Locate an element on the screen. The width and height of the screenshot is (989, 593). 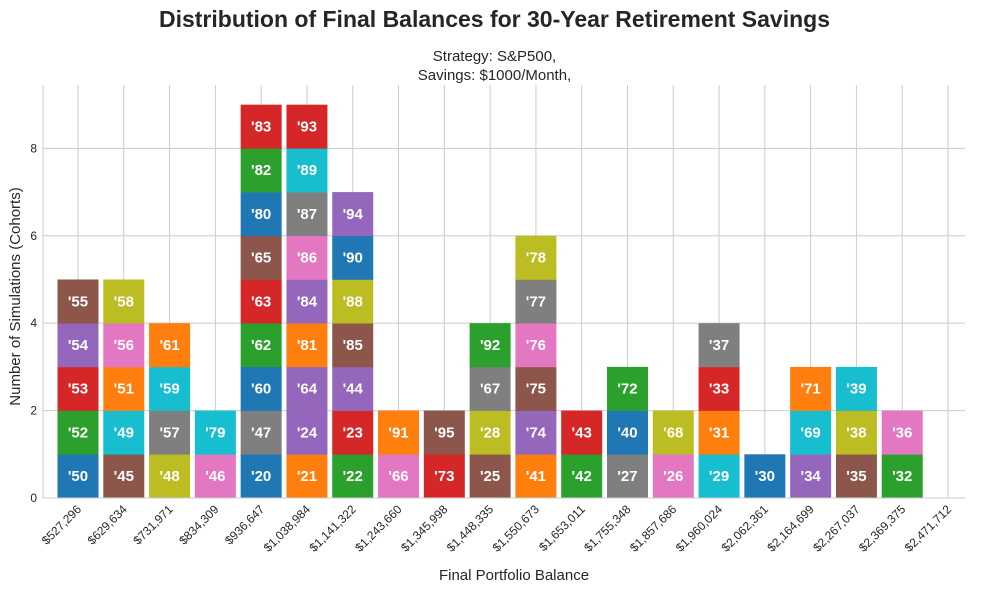
bar-cell-label: '31 is located at coordinates (719, 432).